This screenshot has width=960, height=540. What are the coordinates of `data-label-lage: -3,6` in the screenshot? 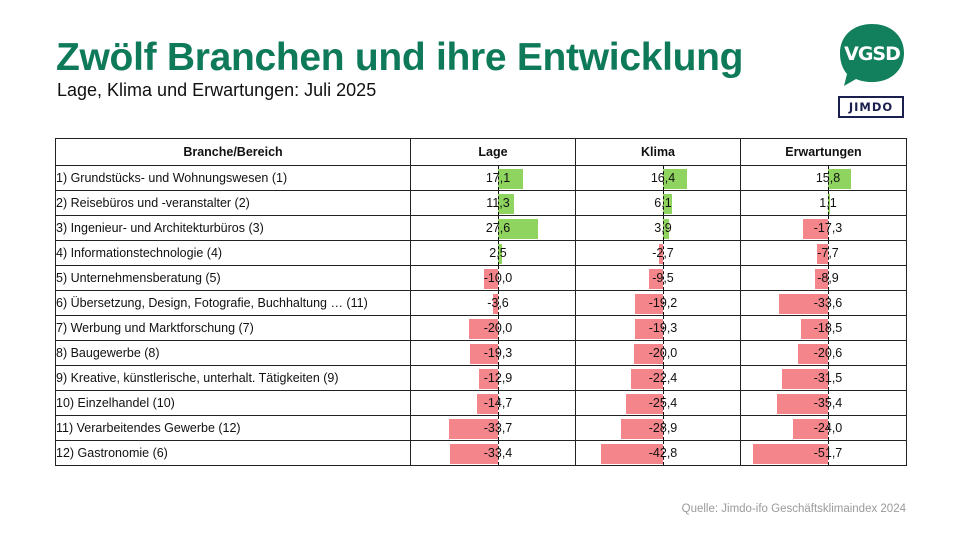 It's located at (498, 303).